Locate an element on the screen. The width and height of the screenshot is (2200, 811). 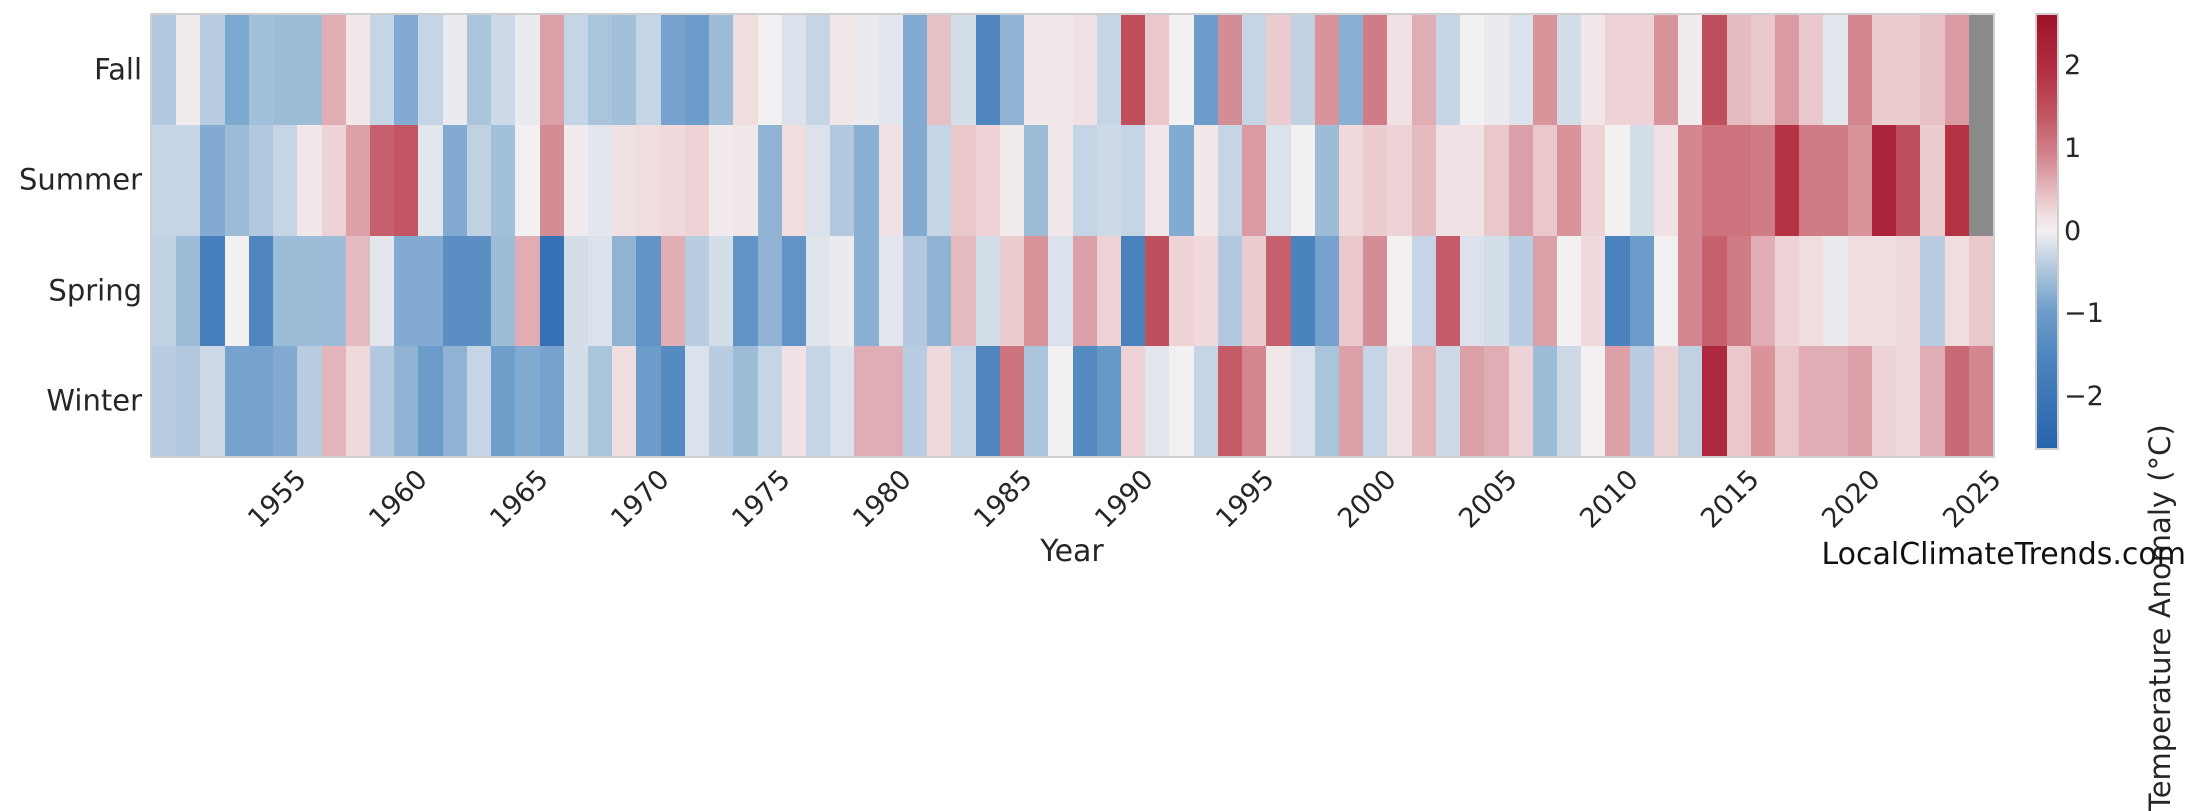
x-tick-label: 2010 is located at coordinates (1609, 499).